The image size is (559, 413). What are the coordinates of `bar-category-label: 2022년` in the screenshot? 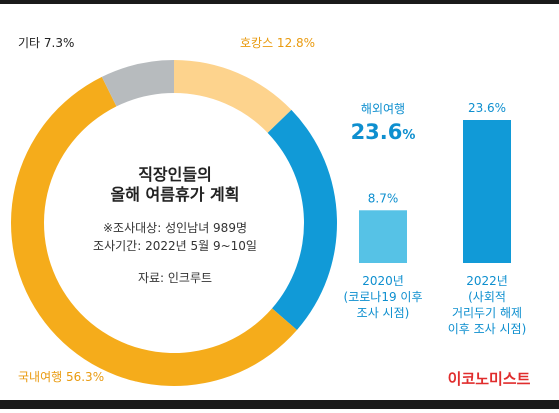 It's located at (487, 281).